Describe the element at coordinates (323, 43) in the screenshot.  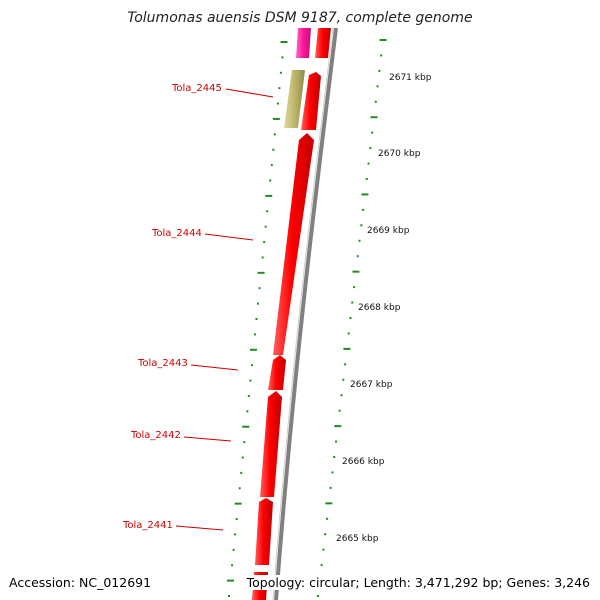
I see `gene-top-red` at that location.